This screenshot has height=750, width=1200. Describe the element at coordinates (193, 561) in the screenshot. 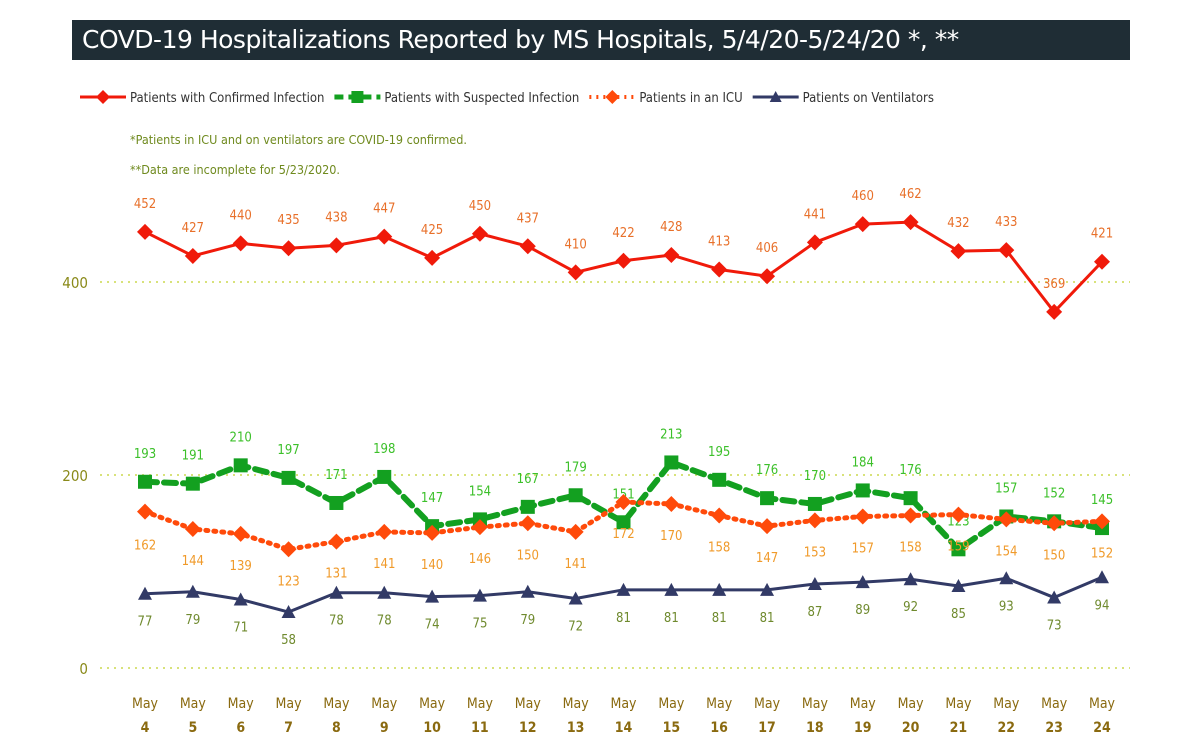

I see `data-label: 144` at that location.